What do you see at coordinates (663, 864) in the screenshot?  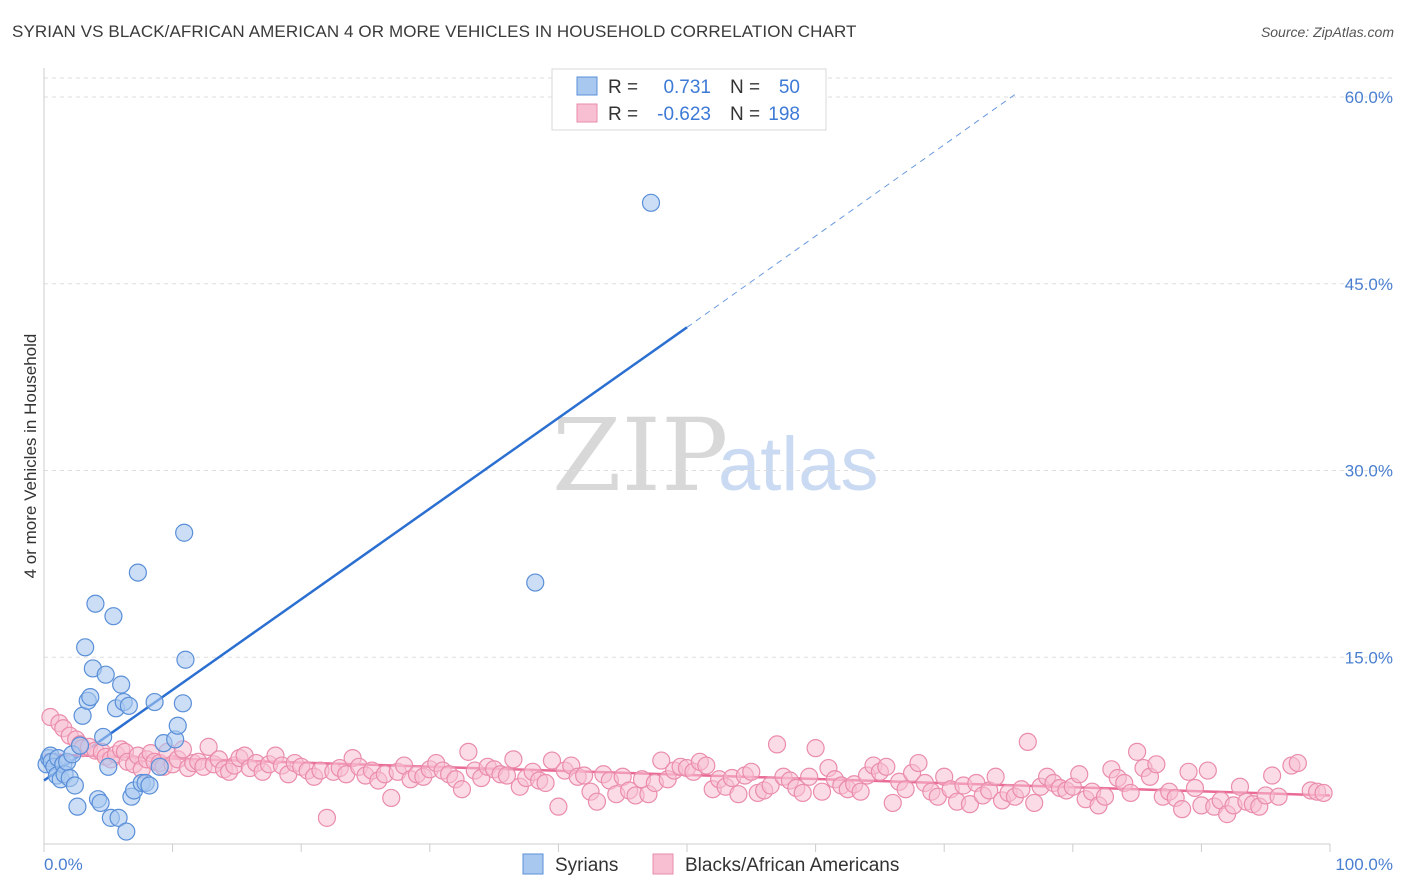 I see `bottom-legend-swatch-blacks` at bounding box center [663, 864].